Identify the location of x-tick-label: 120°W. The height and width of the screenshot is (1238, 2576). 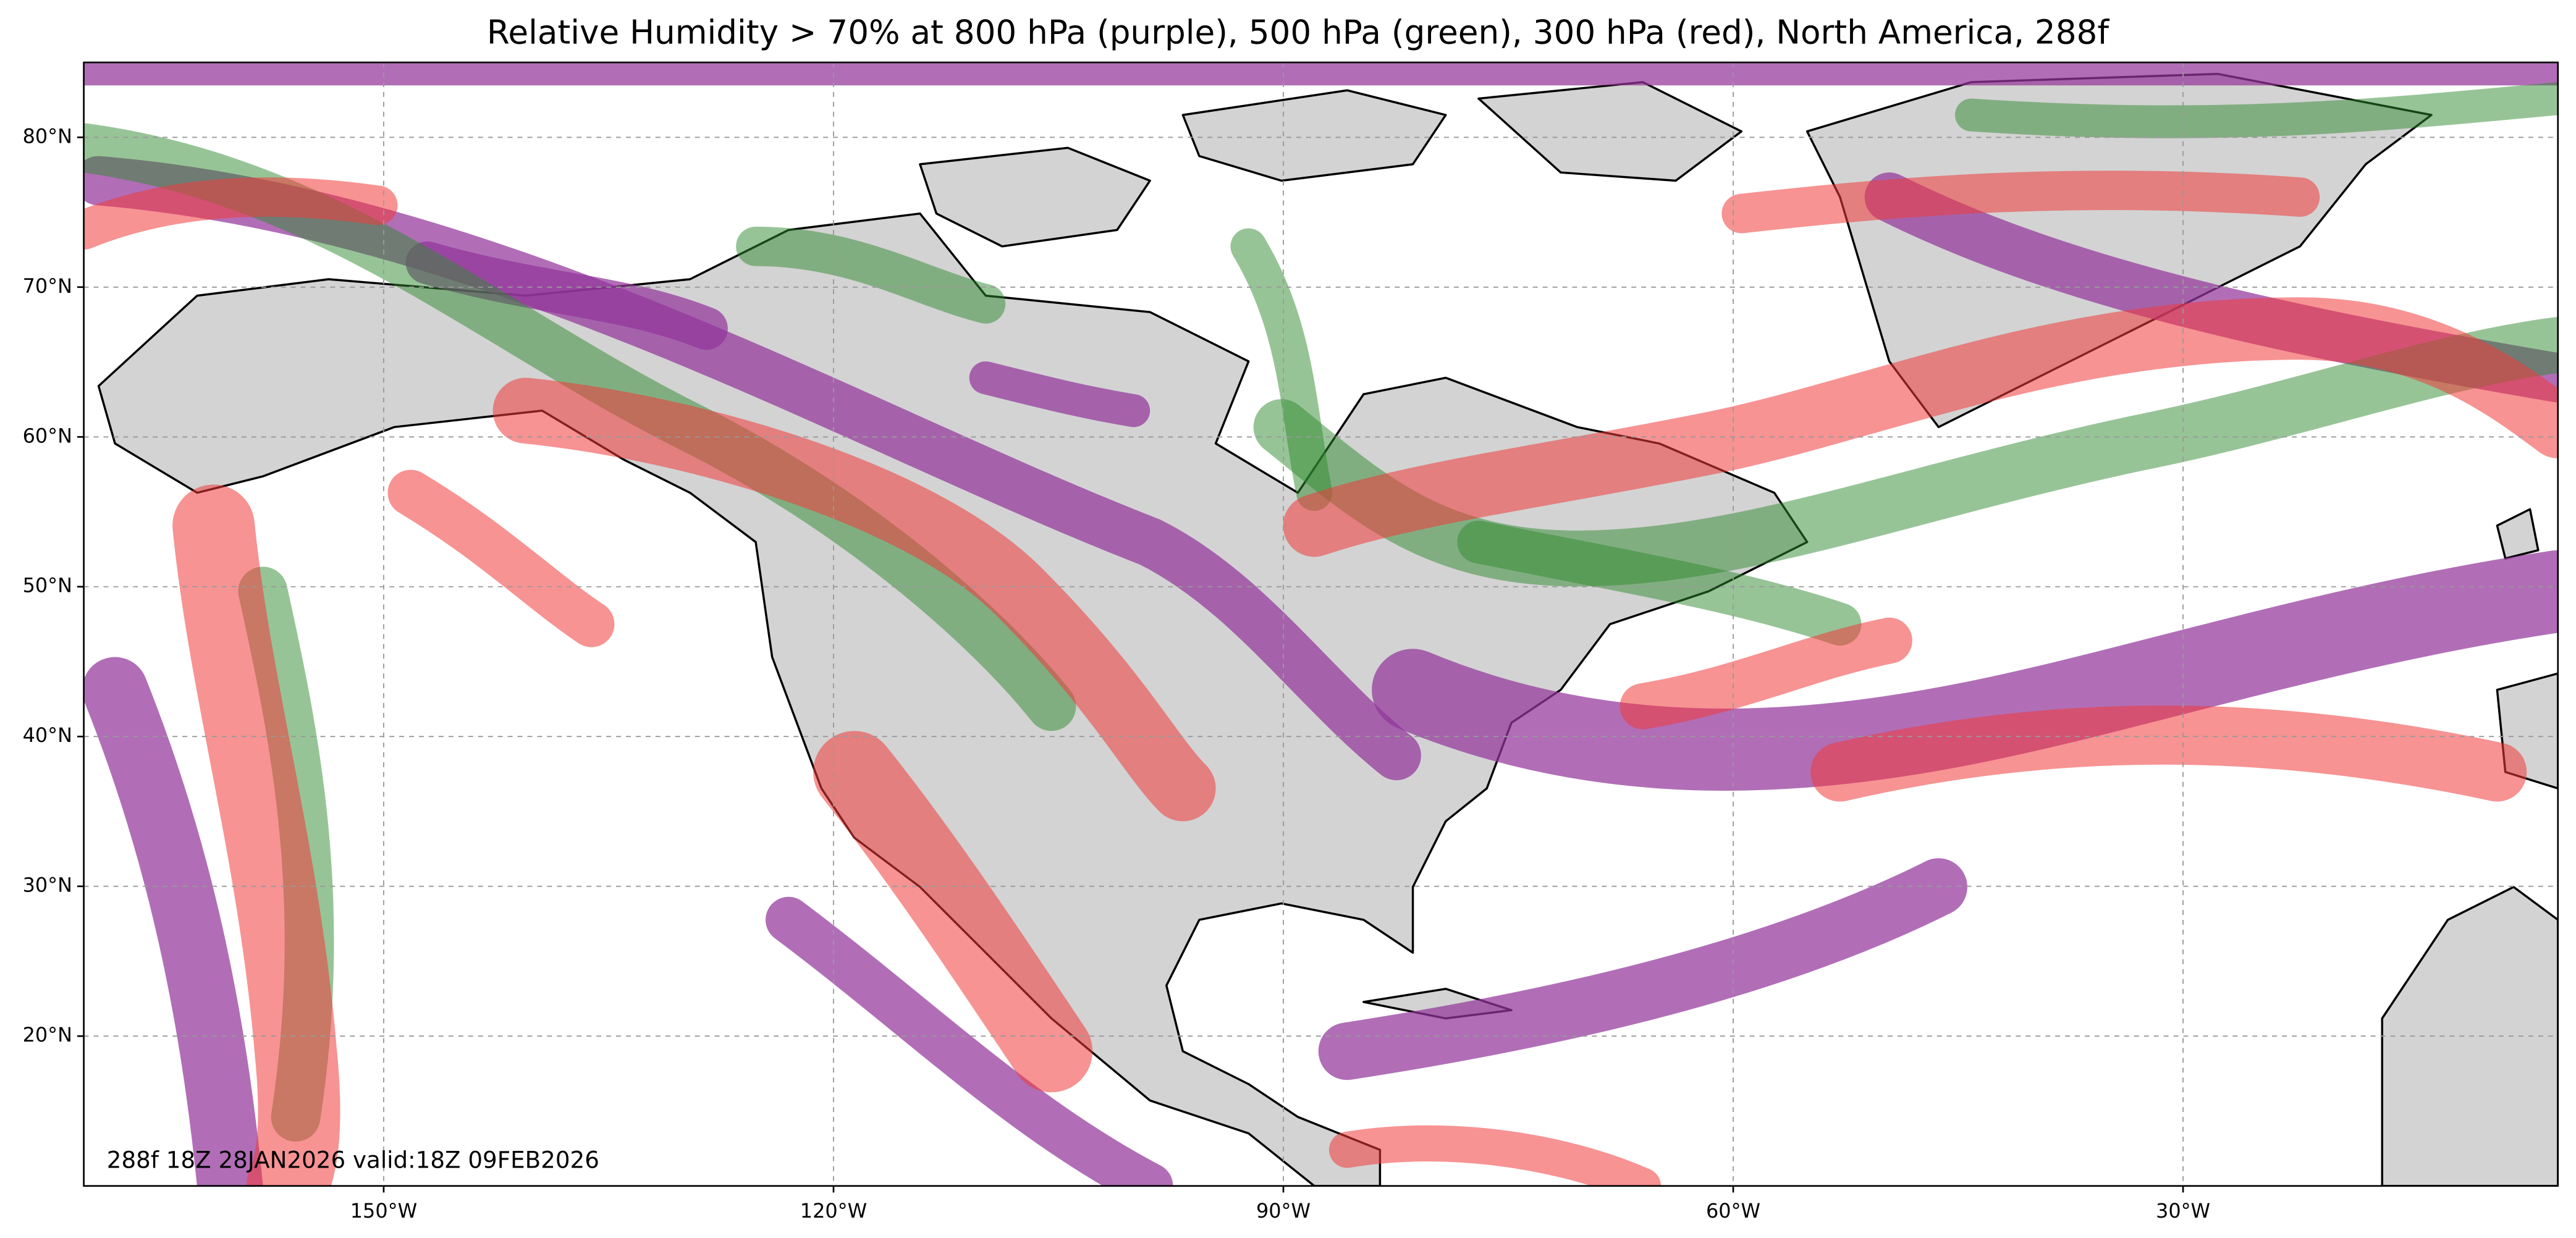
(833, 1211).